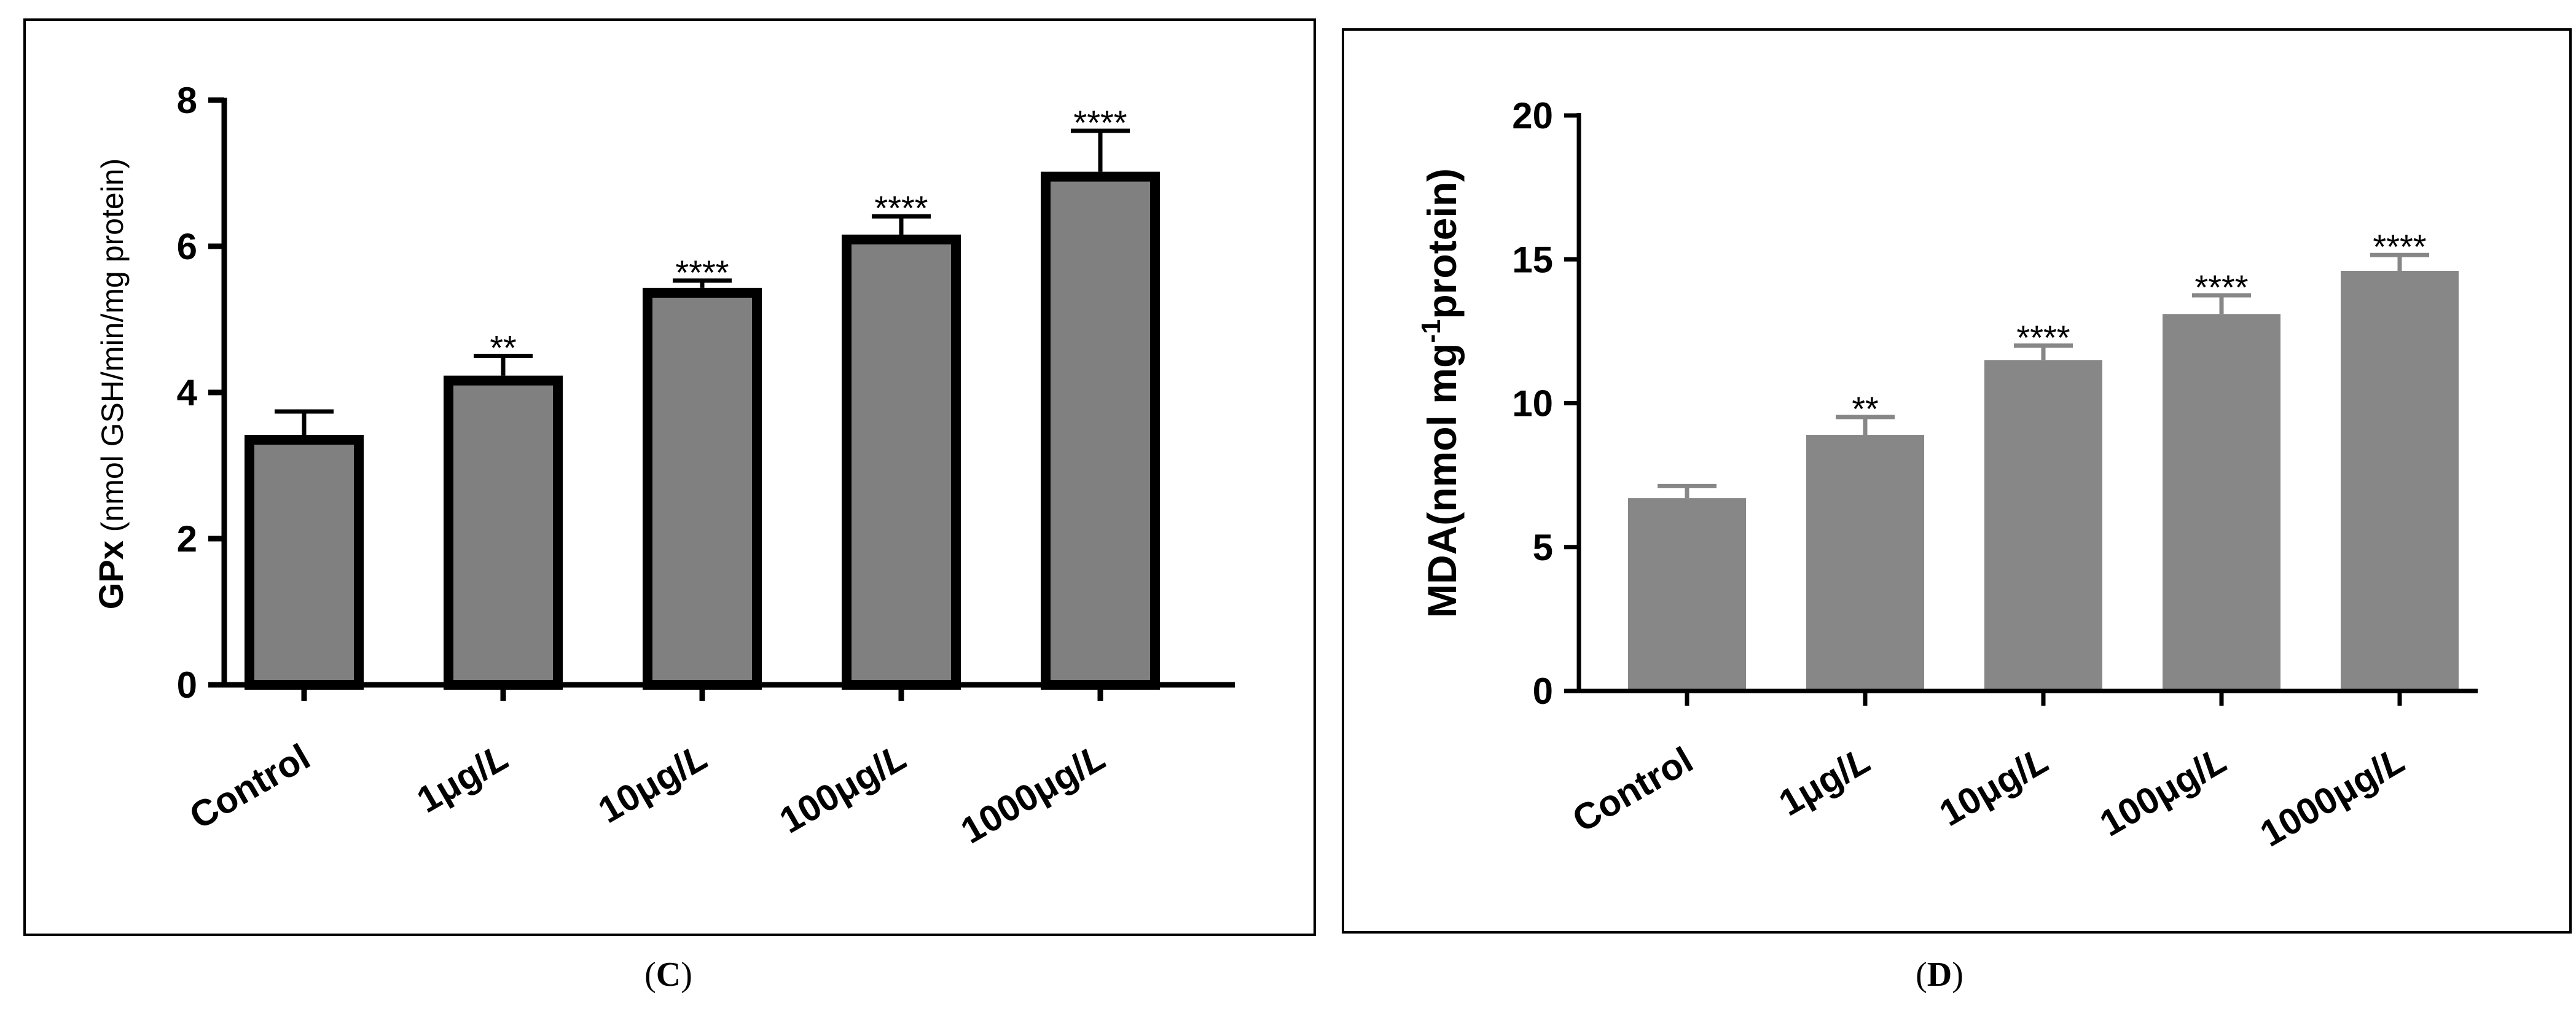 This screenshot has height=1014, width=2576. Describe the element at coordinates (187, 100) in the screenshot. I see `panel-c-y-tick-label: 8` at that location.